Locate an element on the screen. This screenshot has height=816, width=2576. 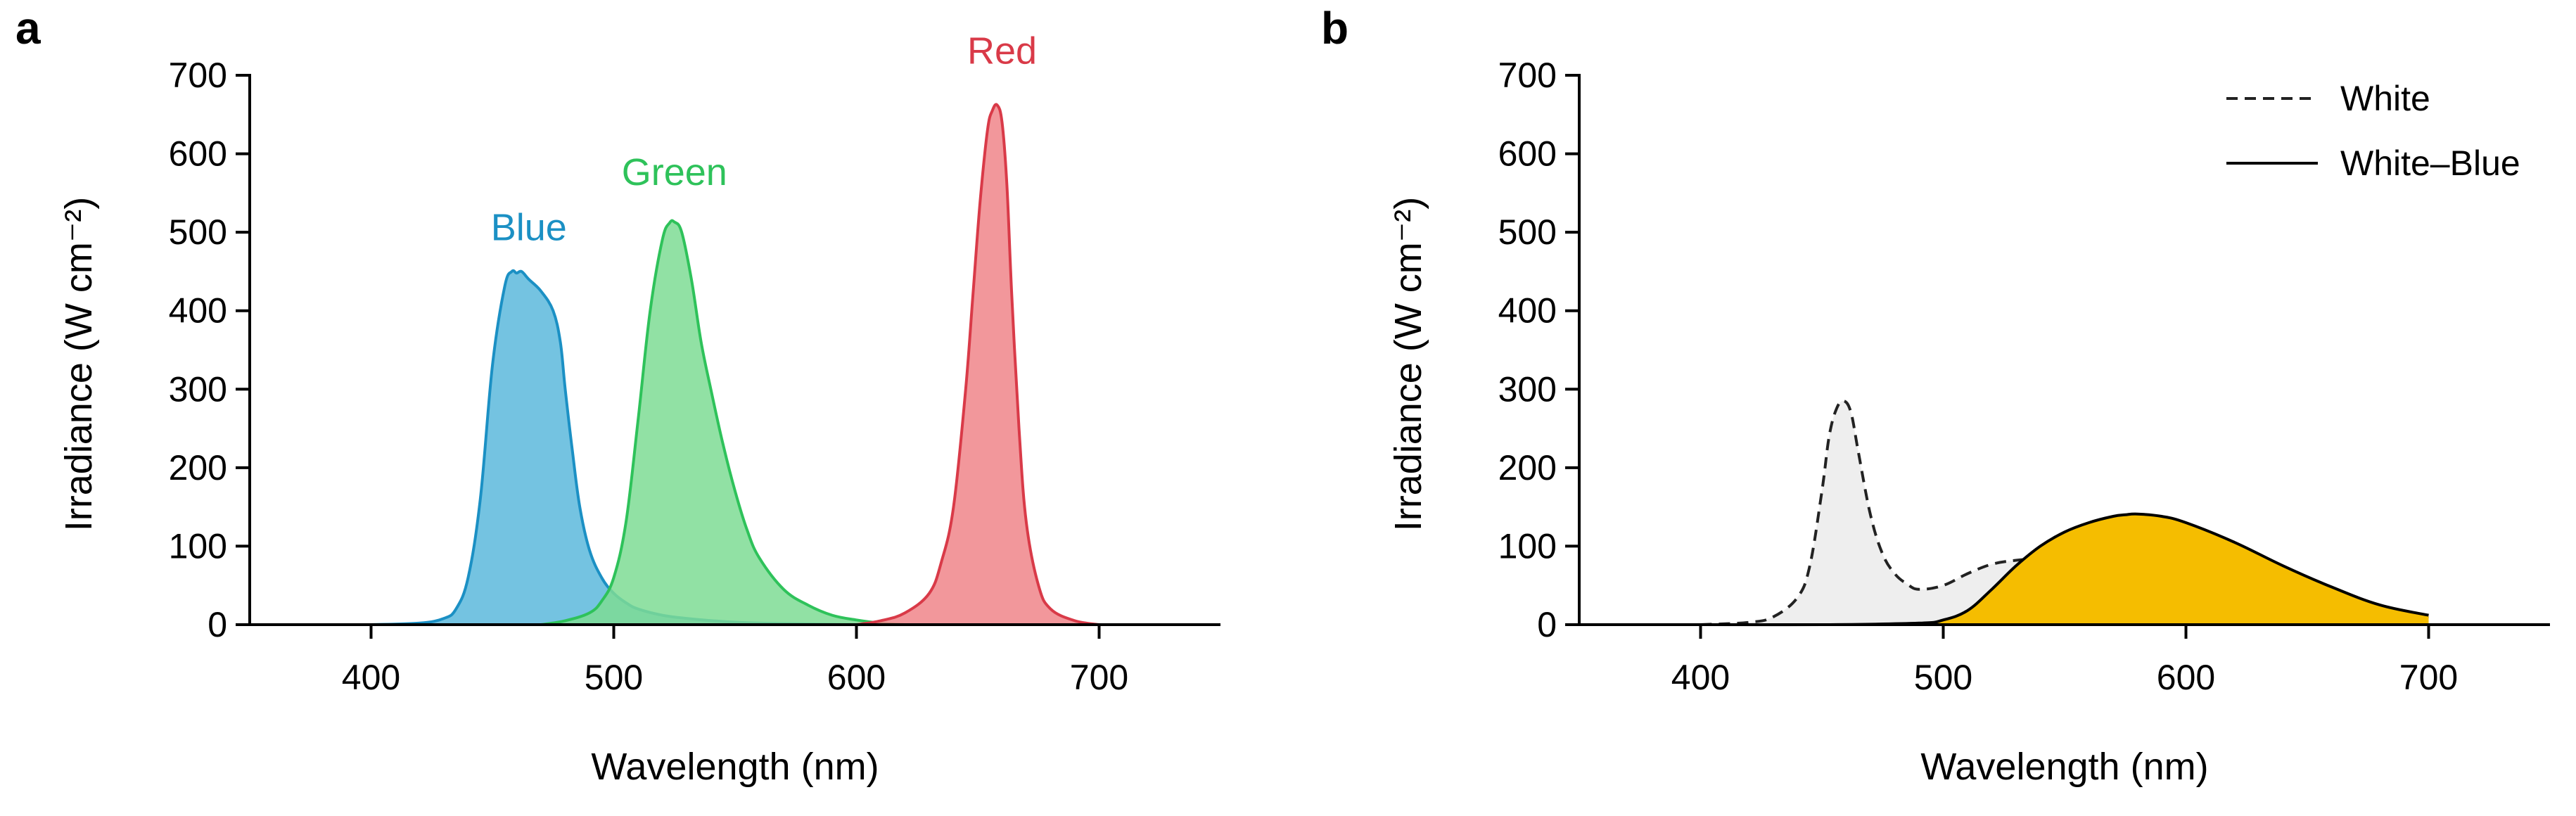
panel-b-y-tick-label-600: 600 is located at coordinates (1527, 154).